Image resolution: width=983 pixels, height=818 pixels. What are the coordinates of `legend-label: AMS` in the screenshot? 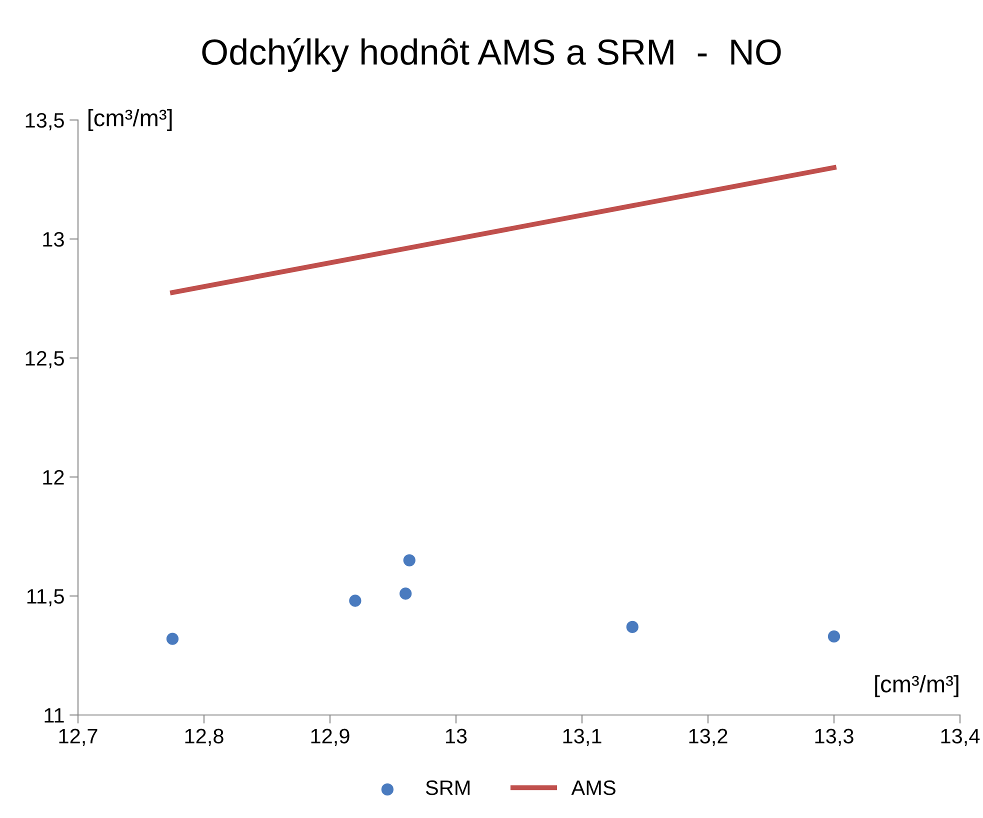 It's located at (593, 788).